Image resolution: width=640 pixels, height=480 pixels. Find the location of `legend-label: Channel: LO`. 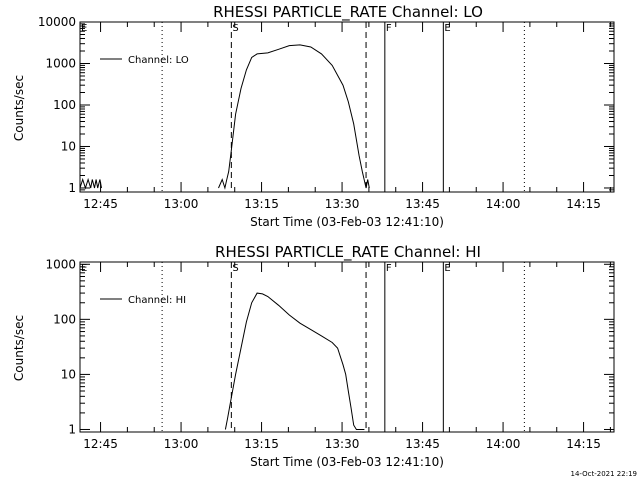

legend-label: Channel: LO is located at coordinates (158, 60).